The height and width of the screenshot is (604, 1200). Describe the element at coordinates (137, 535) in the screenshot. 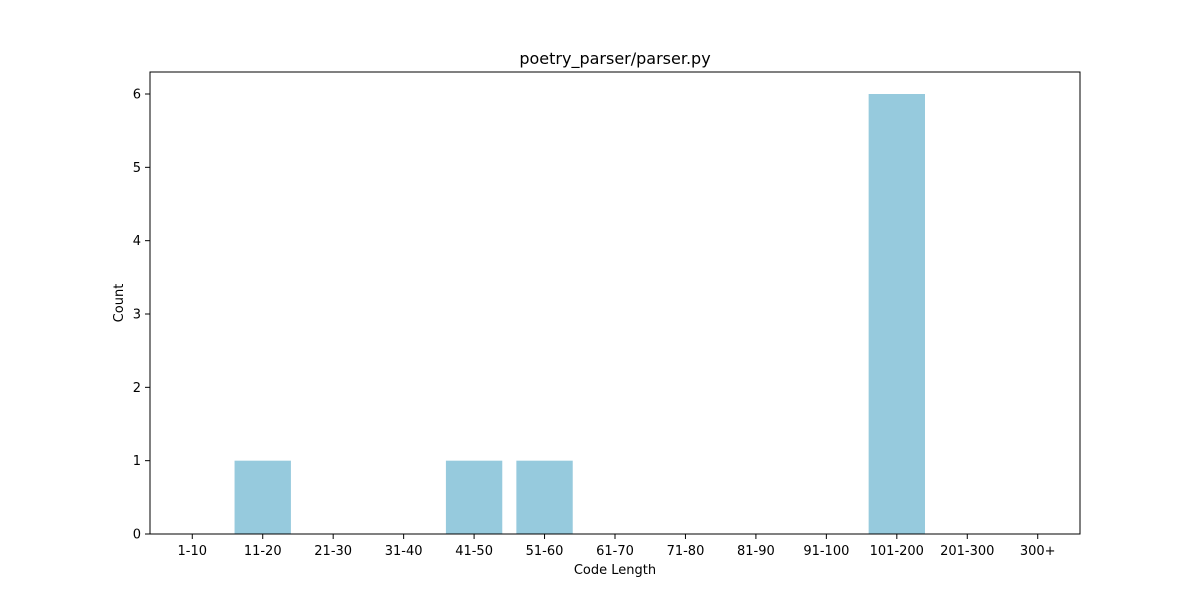

I see `y-tick-label: 0` at that location.